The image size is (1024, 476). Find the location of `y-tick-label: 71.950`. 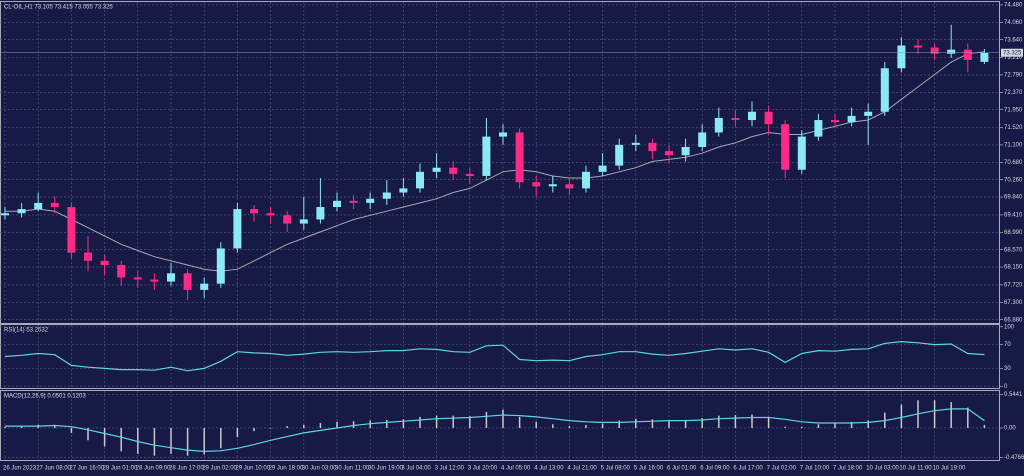

y-tick-label: 71.950 is located at coordinates (1013, 110).